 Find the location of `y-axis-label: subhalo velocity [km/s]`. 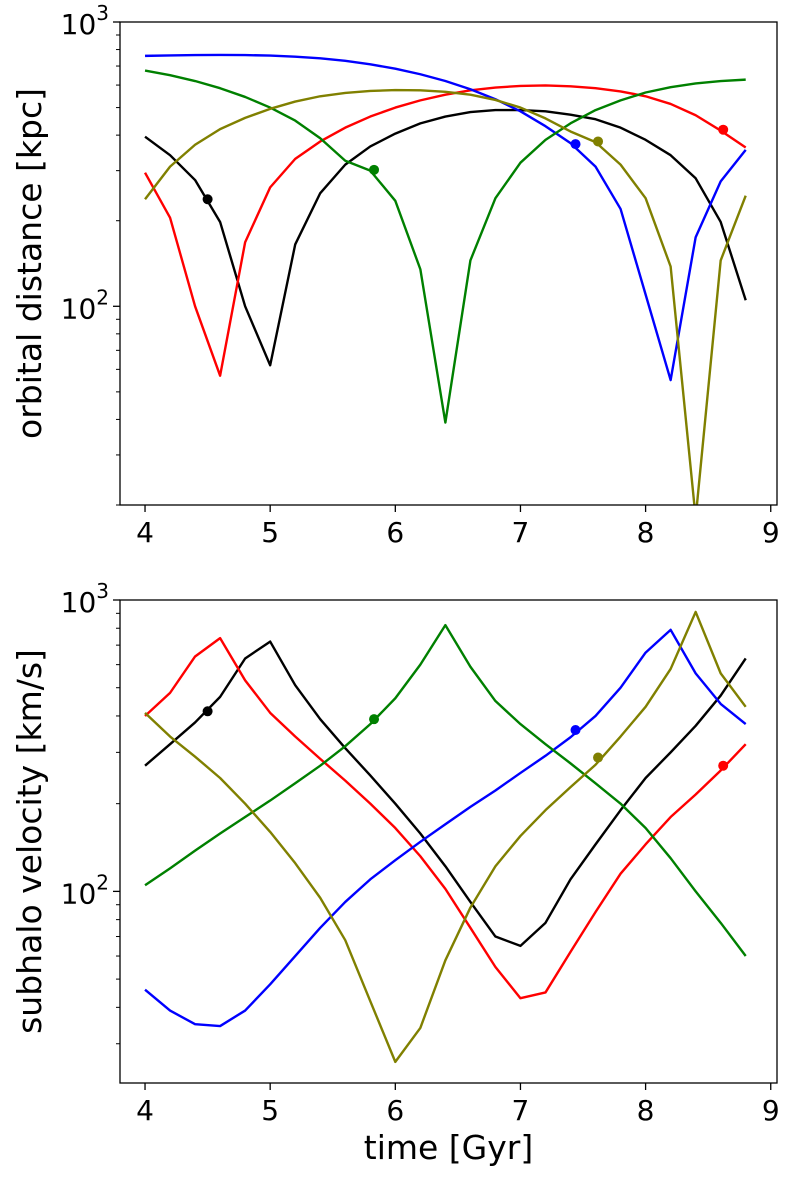

y-axis-label: subhalo velocity [km/s] is located at coordinates (29, 841).